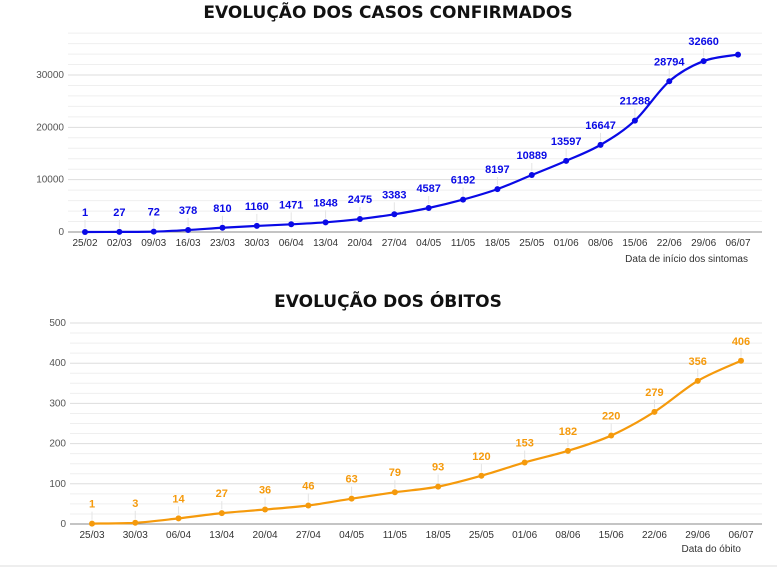 The width and height of the screenshot is (777, 567). Describe the element at coordinates (395, 473) in the screenshot. I see `data-label: 79` at that location.